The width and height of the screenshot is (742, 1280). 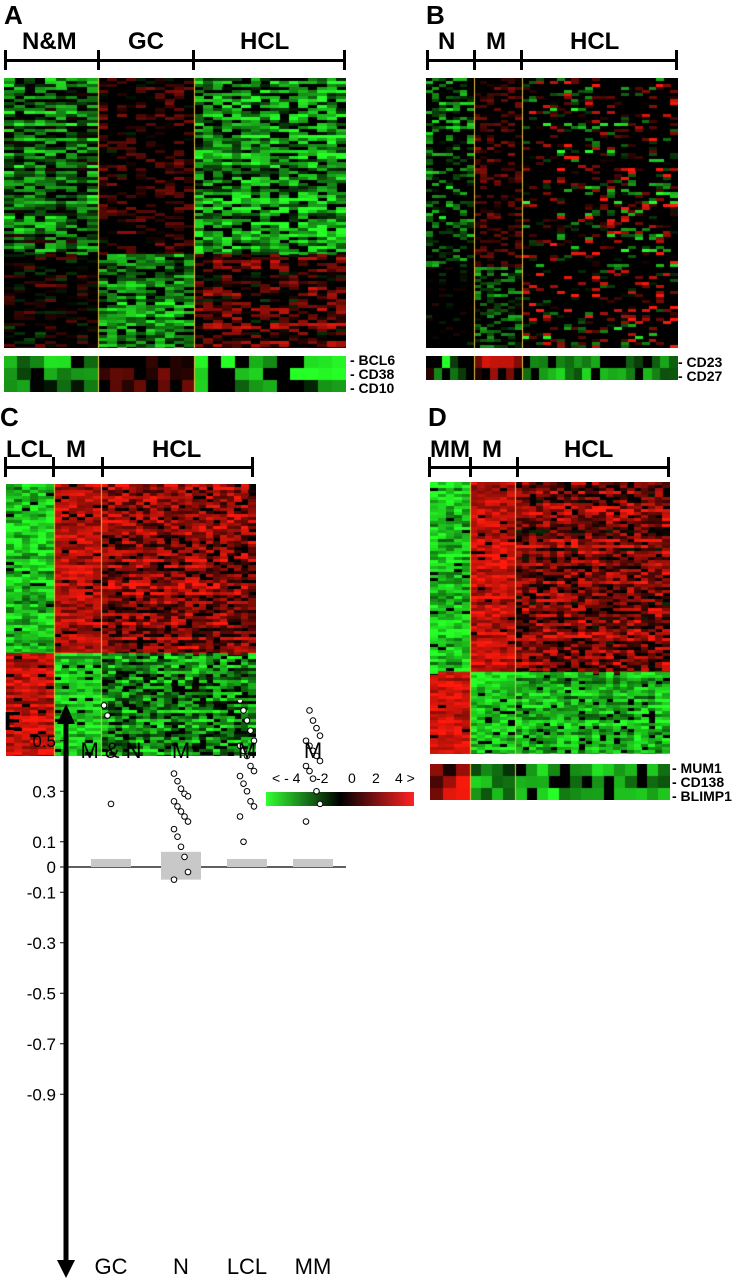 What do you see at coordinates (41, 943) in the screenshot?
I see `y-tick-label: -0.3` at bounding box center [41, 943].